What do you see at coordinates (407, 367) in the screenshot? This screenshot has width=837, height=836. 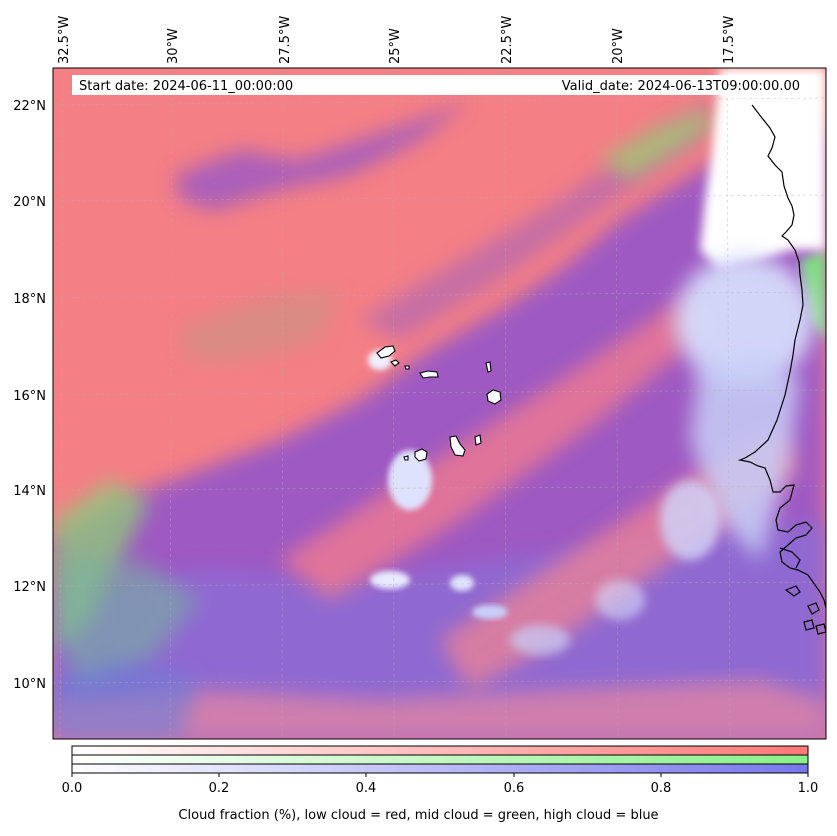 I see `island-santa-luzia` at bounding box center [407, 367].